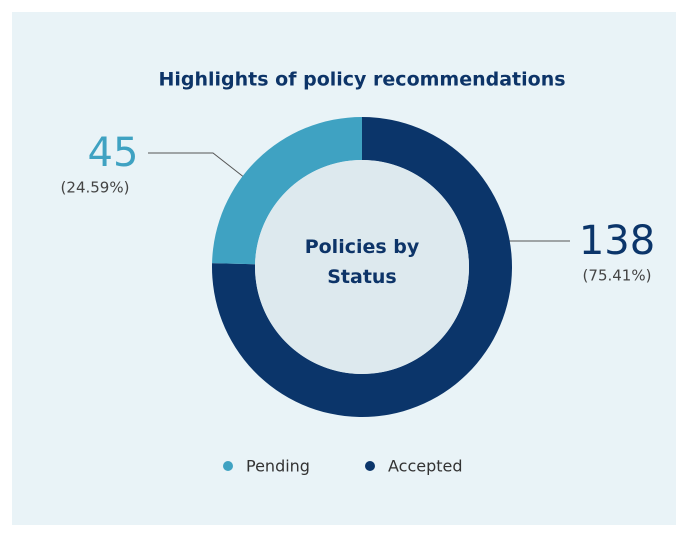  Describe the element at coordinates (617, 276) in the screenshot. I see `percent-label: (75.41%)` at that location.